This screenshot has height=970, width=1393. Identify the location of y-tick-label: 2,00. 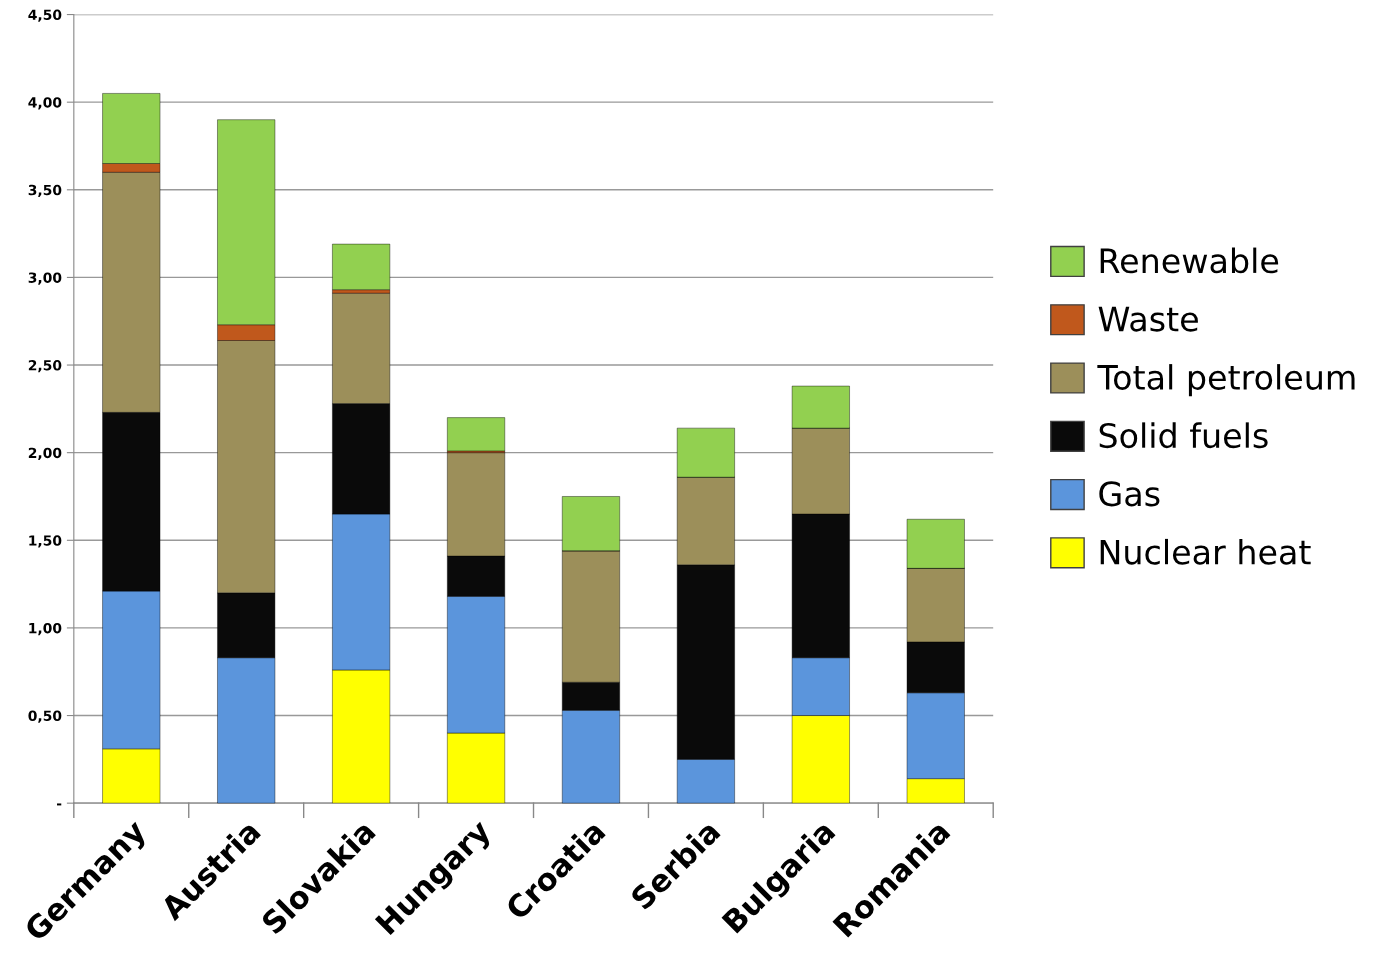
(45, 453).